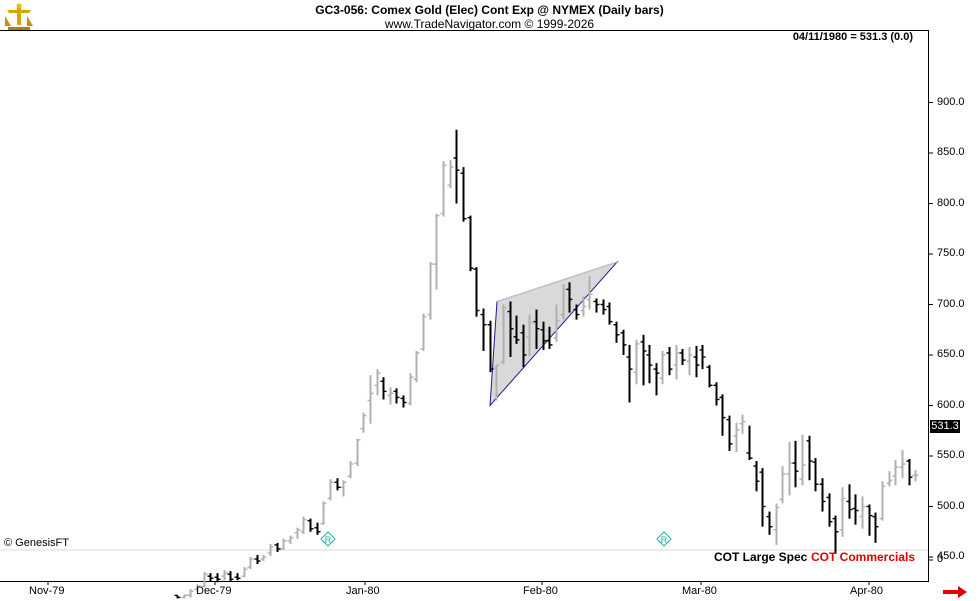  Describe the element at coordinates (951, 354) in the screenshot. I see `y-tick-label: 650.0` at that location.